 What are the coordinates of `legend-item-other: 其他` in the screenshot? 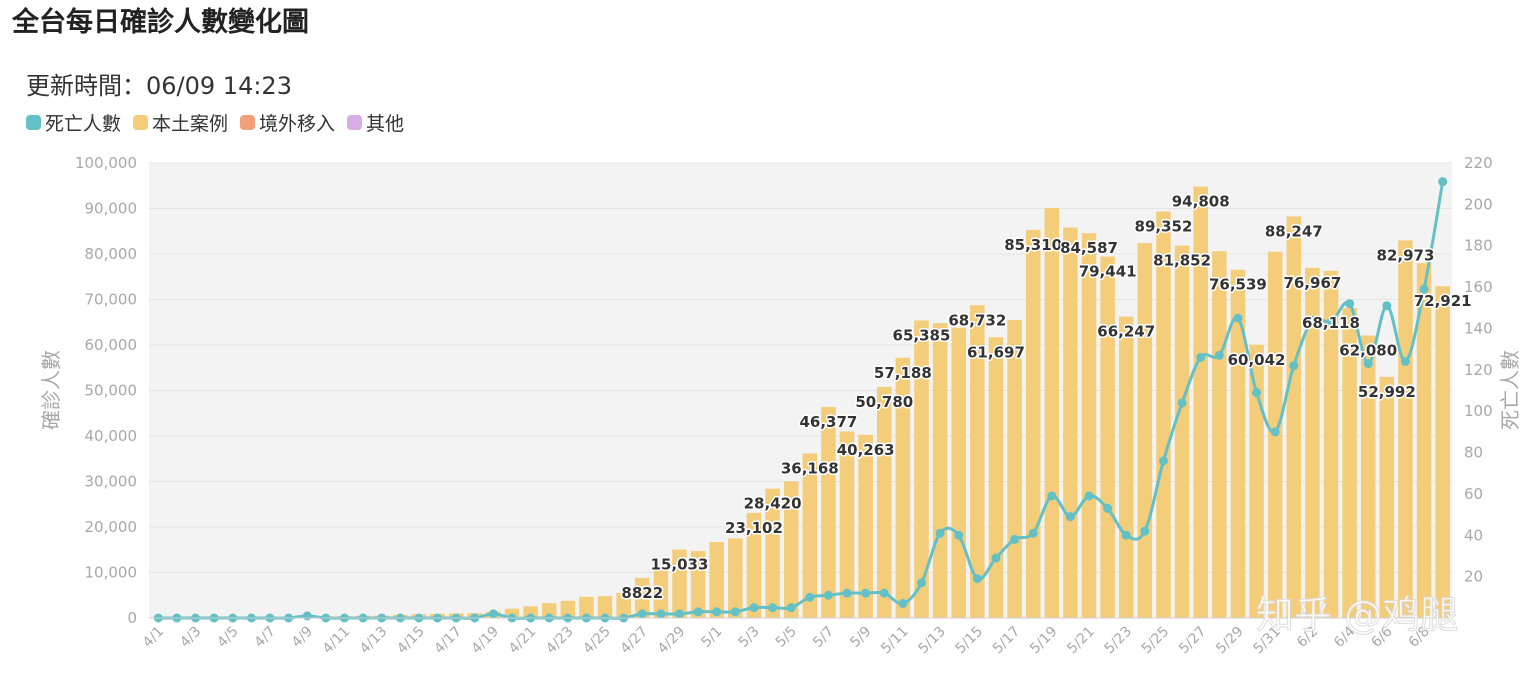 It's located at (375, 122).